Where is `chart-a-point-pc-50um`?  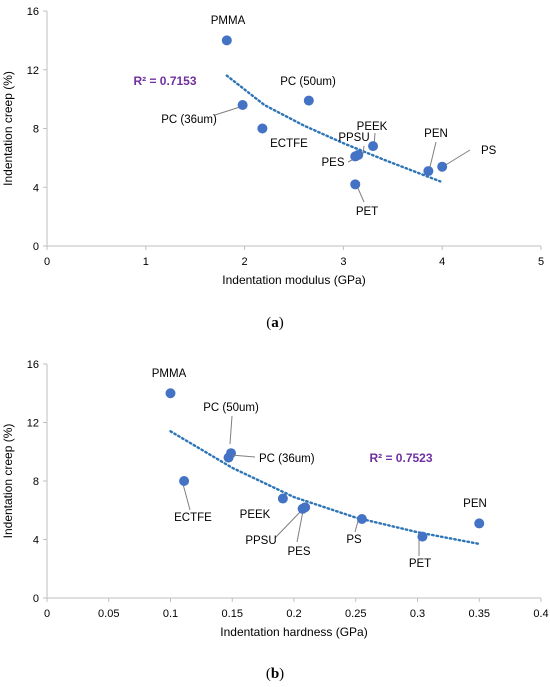 chart-a-point-pc-50um is located at coordinates (308, 100).